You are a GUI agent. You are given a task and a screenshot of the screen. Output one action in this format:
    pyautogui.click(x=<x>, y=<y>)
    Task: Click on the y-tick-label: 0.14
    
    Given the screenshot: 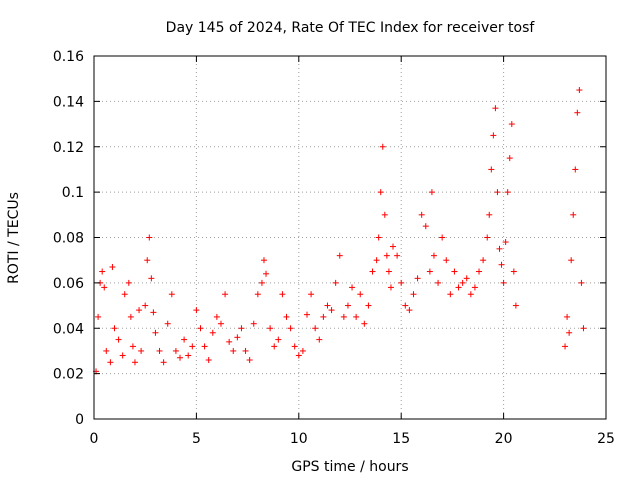 What is the action you would take?
    pyautogui.click(x=68, y=102)
    